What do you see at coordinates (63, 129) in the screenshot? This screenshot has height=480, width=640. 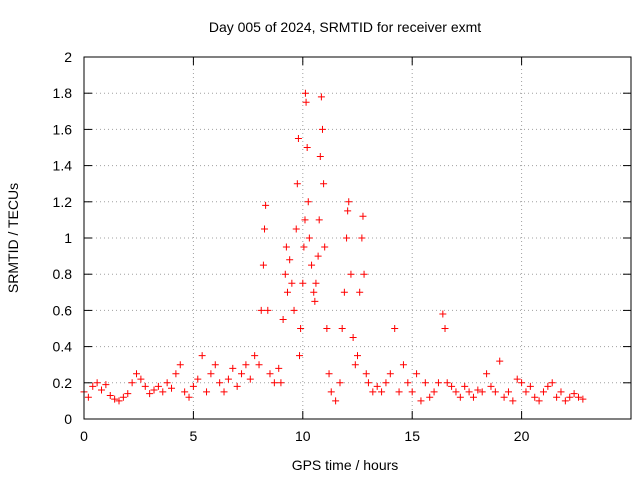 I see `y-tick-label: 1.6` at bounding box center [63, 129].